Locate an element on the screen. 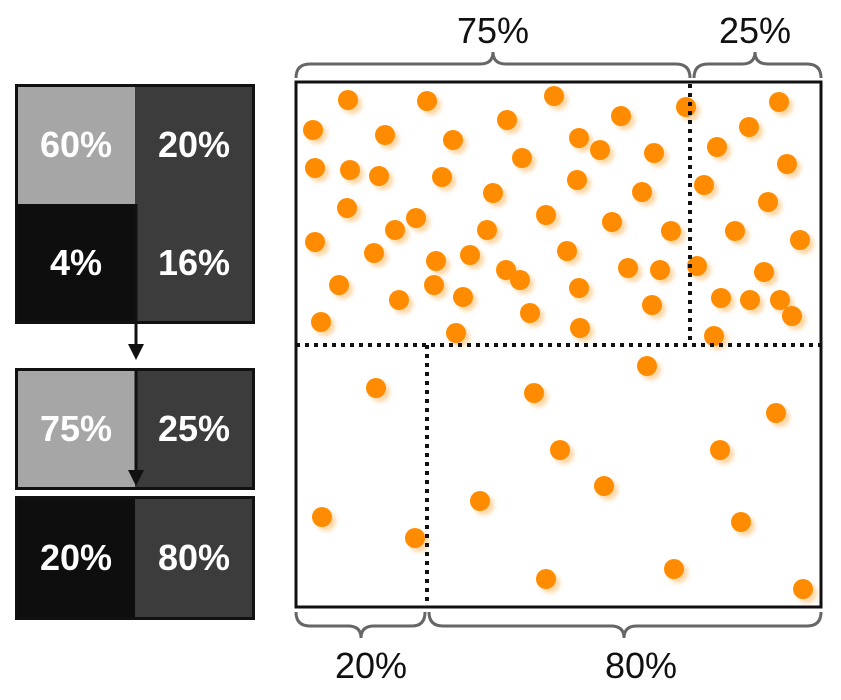 Image resolution: width=841 pixels, height=700 pixels. matrix-cell-top-right: 20% is located at coordinates (194, 145).